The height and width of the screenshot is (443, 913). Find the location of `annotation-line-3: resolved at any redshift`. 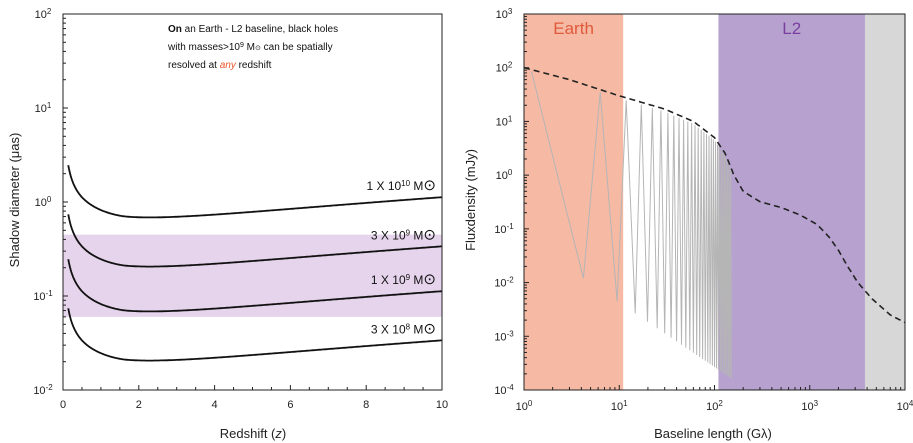

annotation-line-3: resolved at any redshift is located at coordinates (220, 65).